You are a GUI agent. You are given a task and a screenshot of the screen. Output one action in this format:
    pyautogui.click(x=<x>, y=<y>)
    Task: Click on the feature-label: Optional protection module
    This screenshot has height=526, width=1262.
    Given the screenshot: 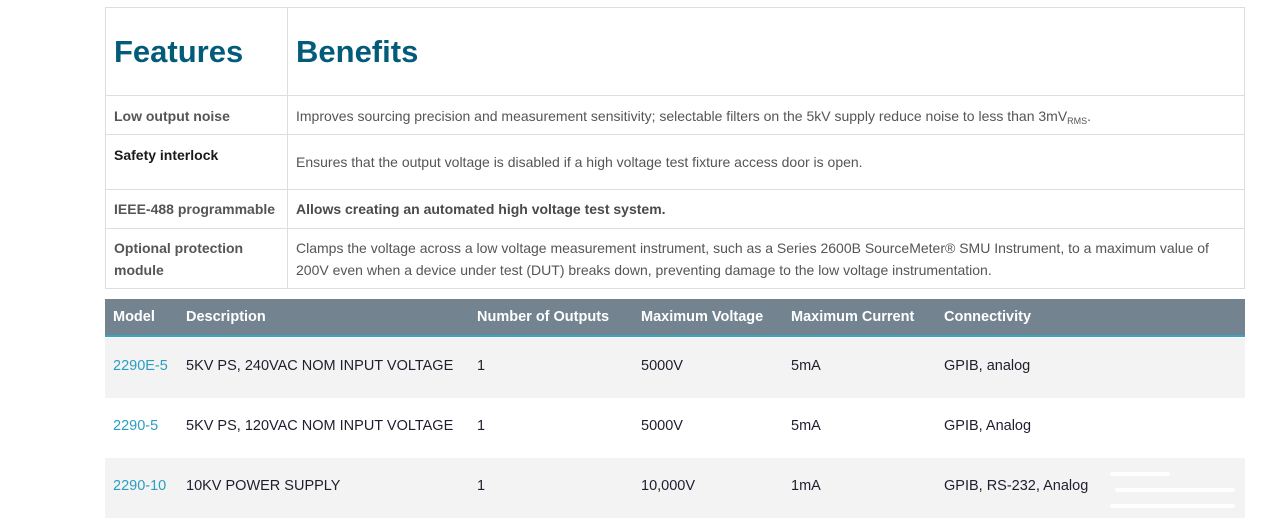 What is the action you would take?
    pyautogui.click(x=179, y=259)
    